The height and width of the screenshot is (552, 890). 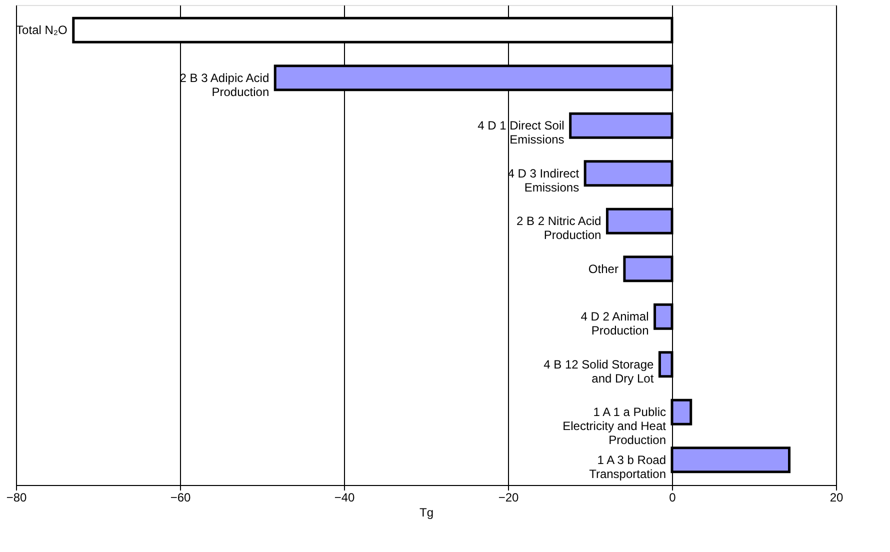 What do you see at coordinates (559, 228) in the screenshot?
I see `y-tick-label: 2 B 2 Nitric Acid Production` at bounding box center [559, 228].